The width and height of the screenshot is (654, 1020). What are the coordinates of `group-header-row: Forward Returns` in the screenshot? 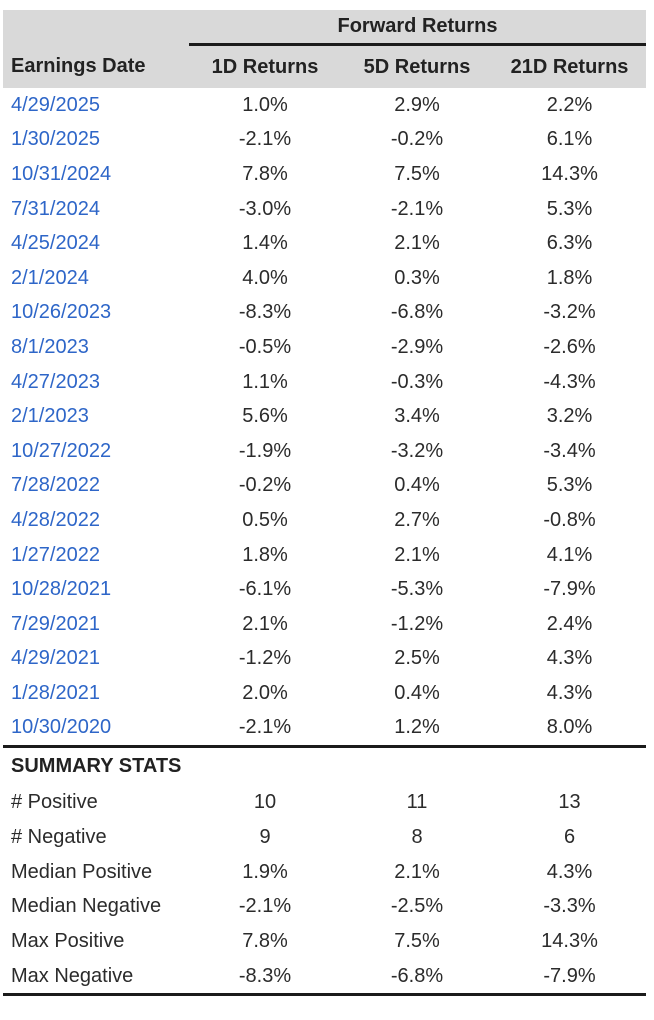 It's located at (324, 28).